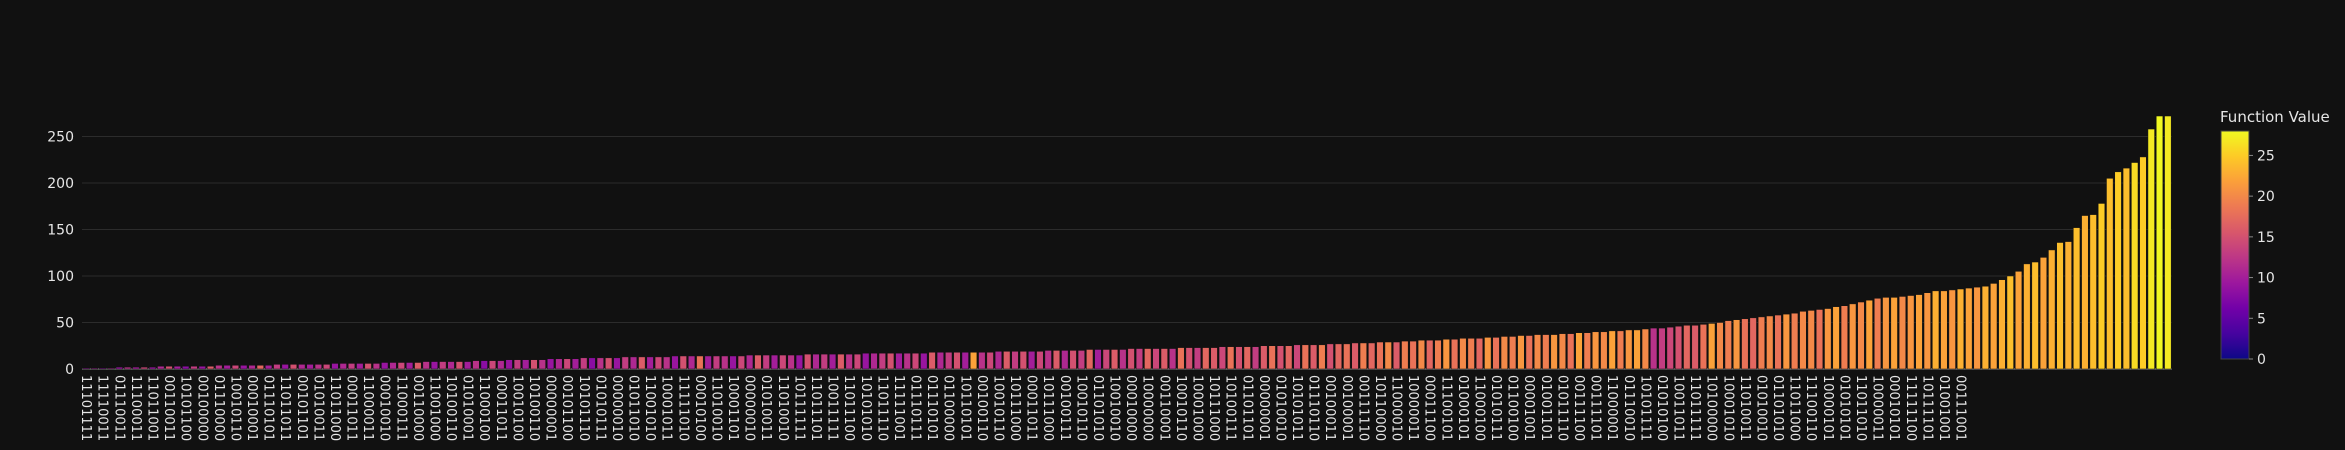 The height and width of the screenshot is (450, 2345). I want to click on x-tick-label: 10000101, so click(1827, 408).